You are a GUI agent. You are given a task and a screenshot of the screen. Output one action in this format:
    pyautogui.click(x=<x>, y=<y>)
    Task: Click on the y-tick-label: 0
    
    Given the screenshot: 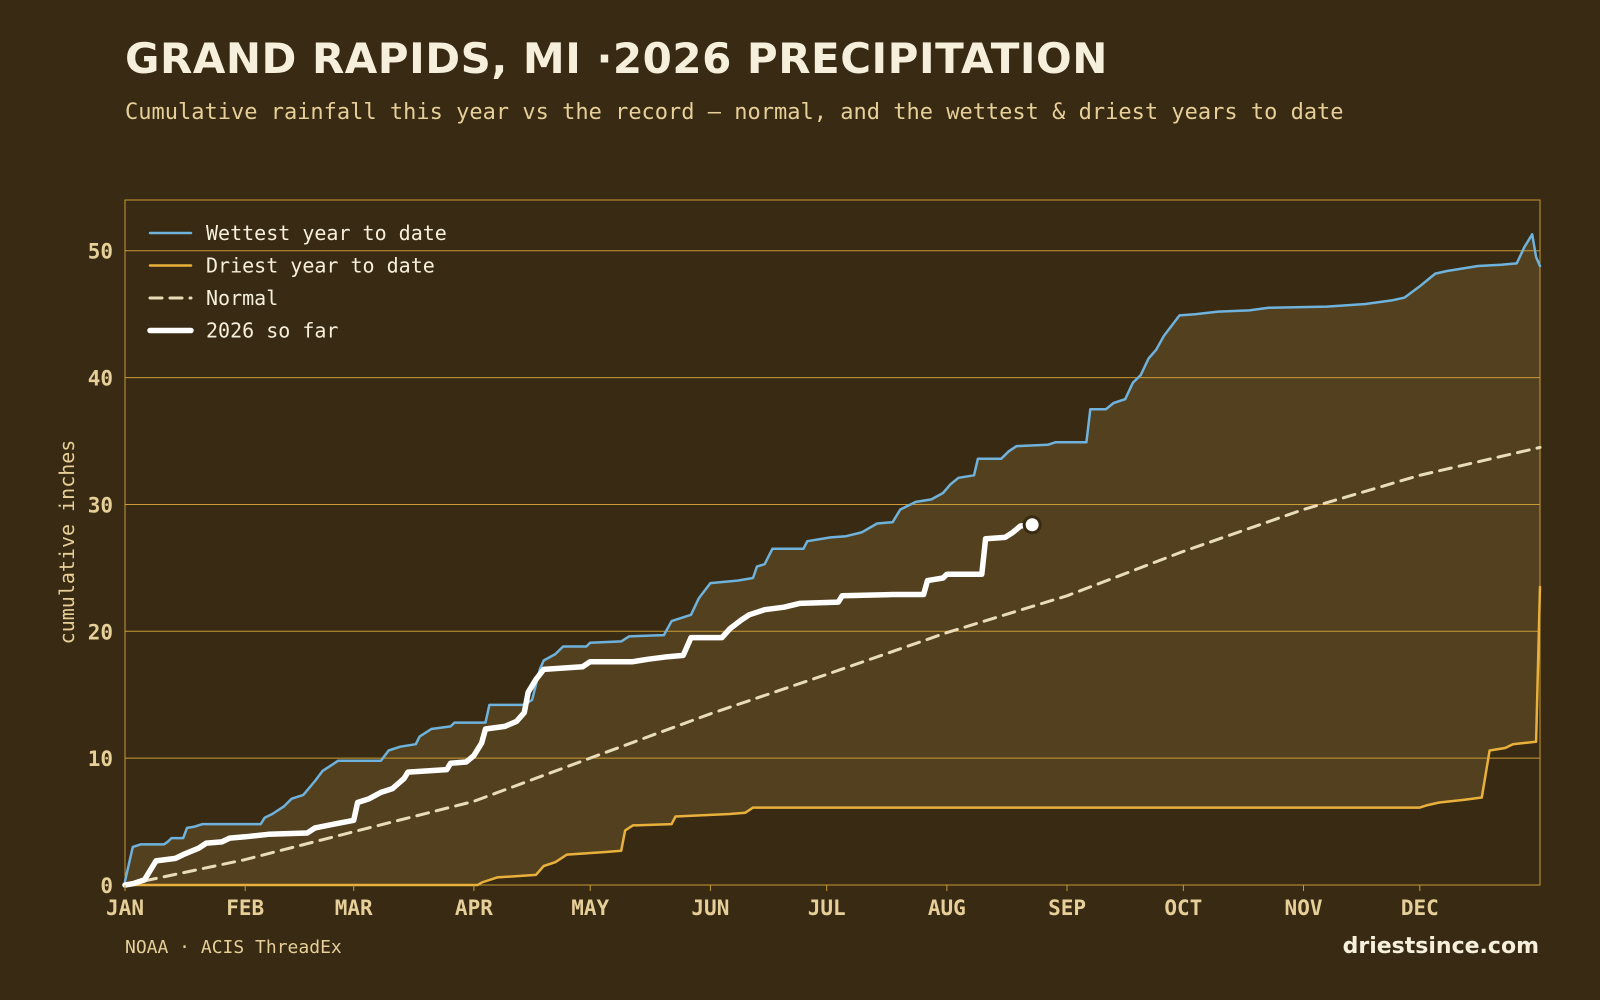 What is the action you would take?
    pyautogui.click(x=106, y=886)
    